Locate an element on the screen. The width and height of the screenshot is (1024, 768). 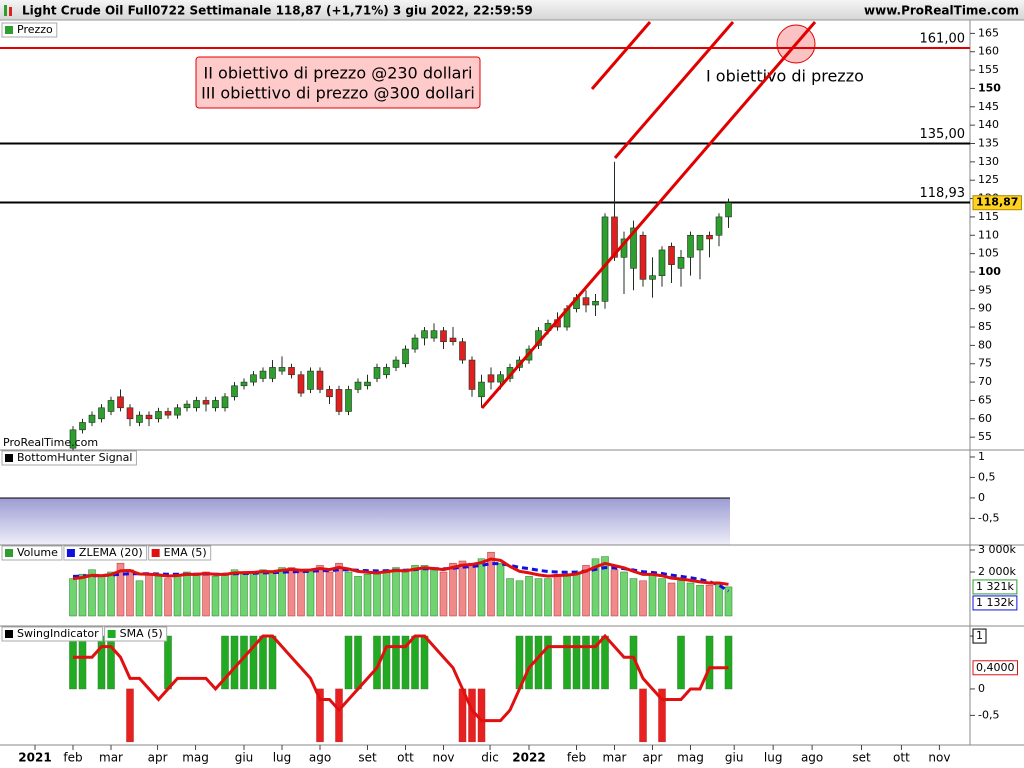
y-tick-label: 105 is located at coordinates (988, 253).